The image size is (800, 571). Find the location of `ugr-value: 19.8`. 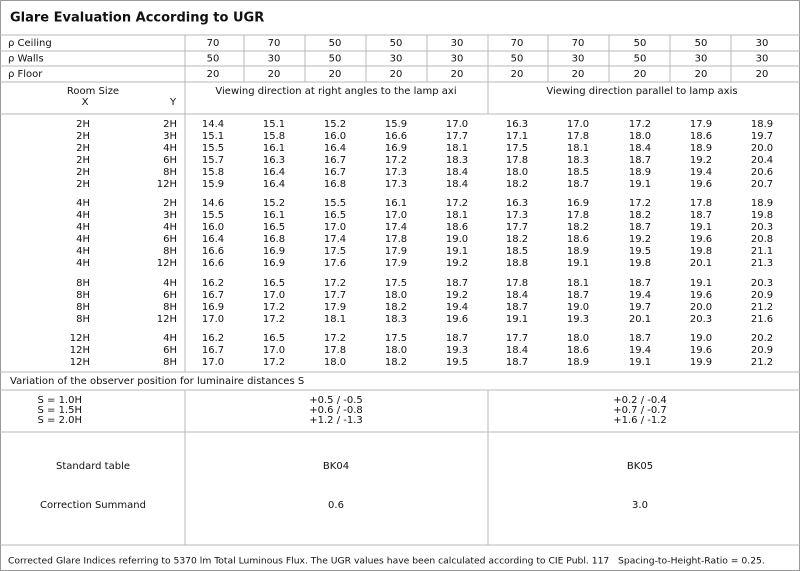

ugr-value: 19.8 is located at coordinates (640, 263).